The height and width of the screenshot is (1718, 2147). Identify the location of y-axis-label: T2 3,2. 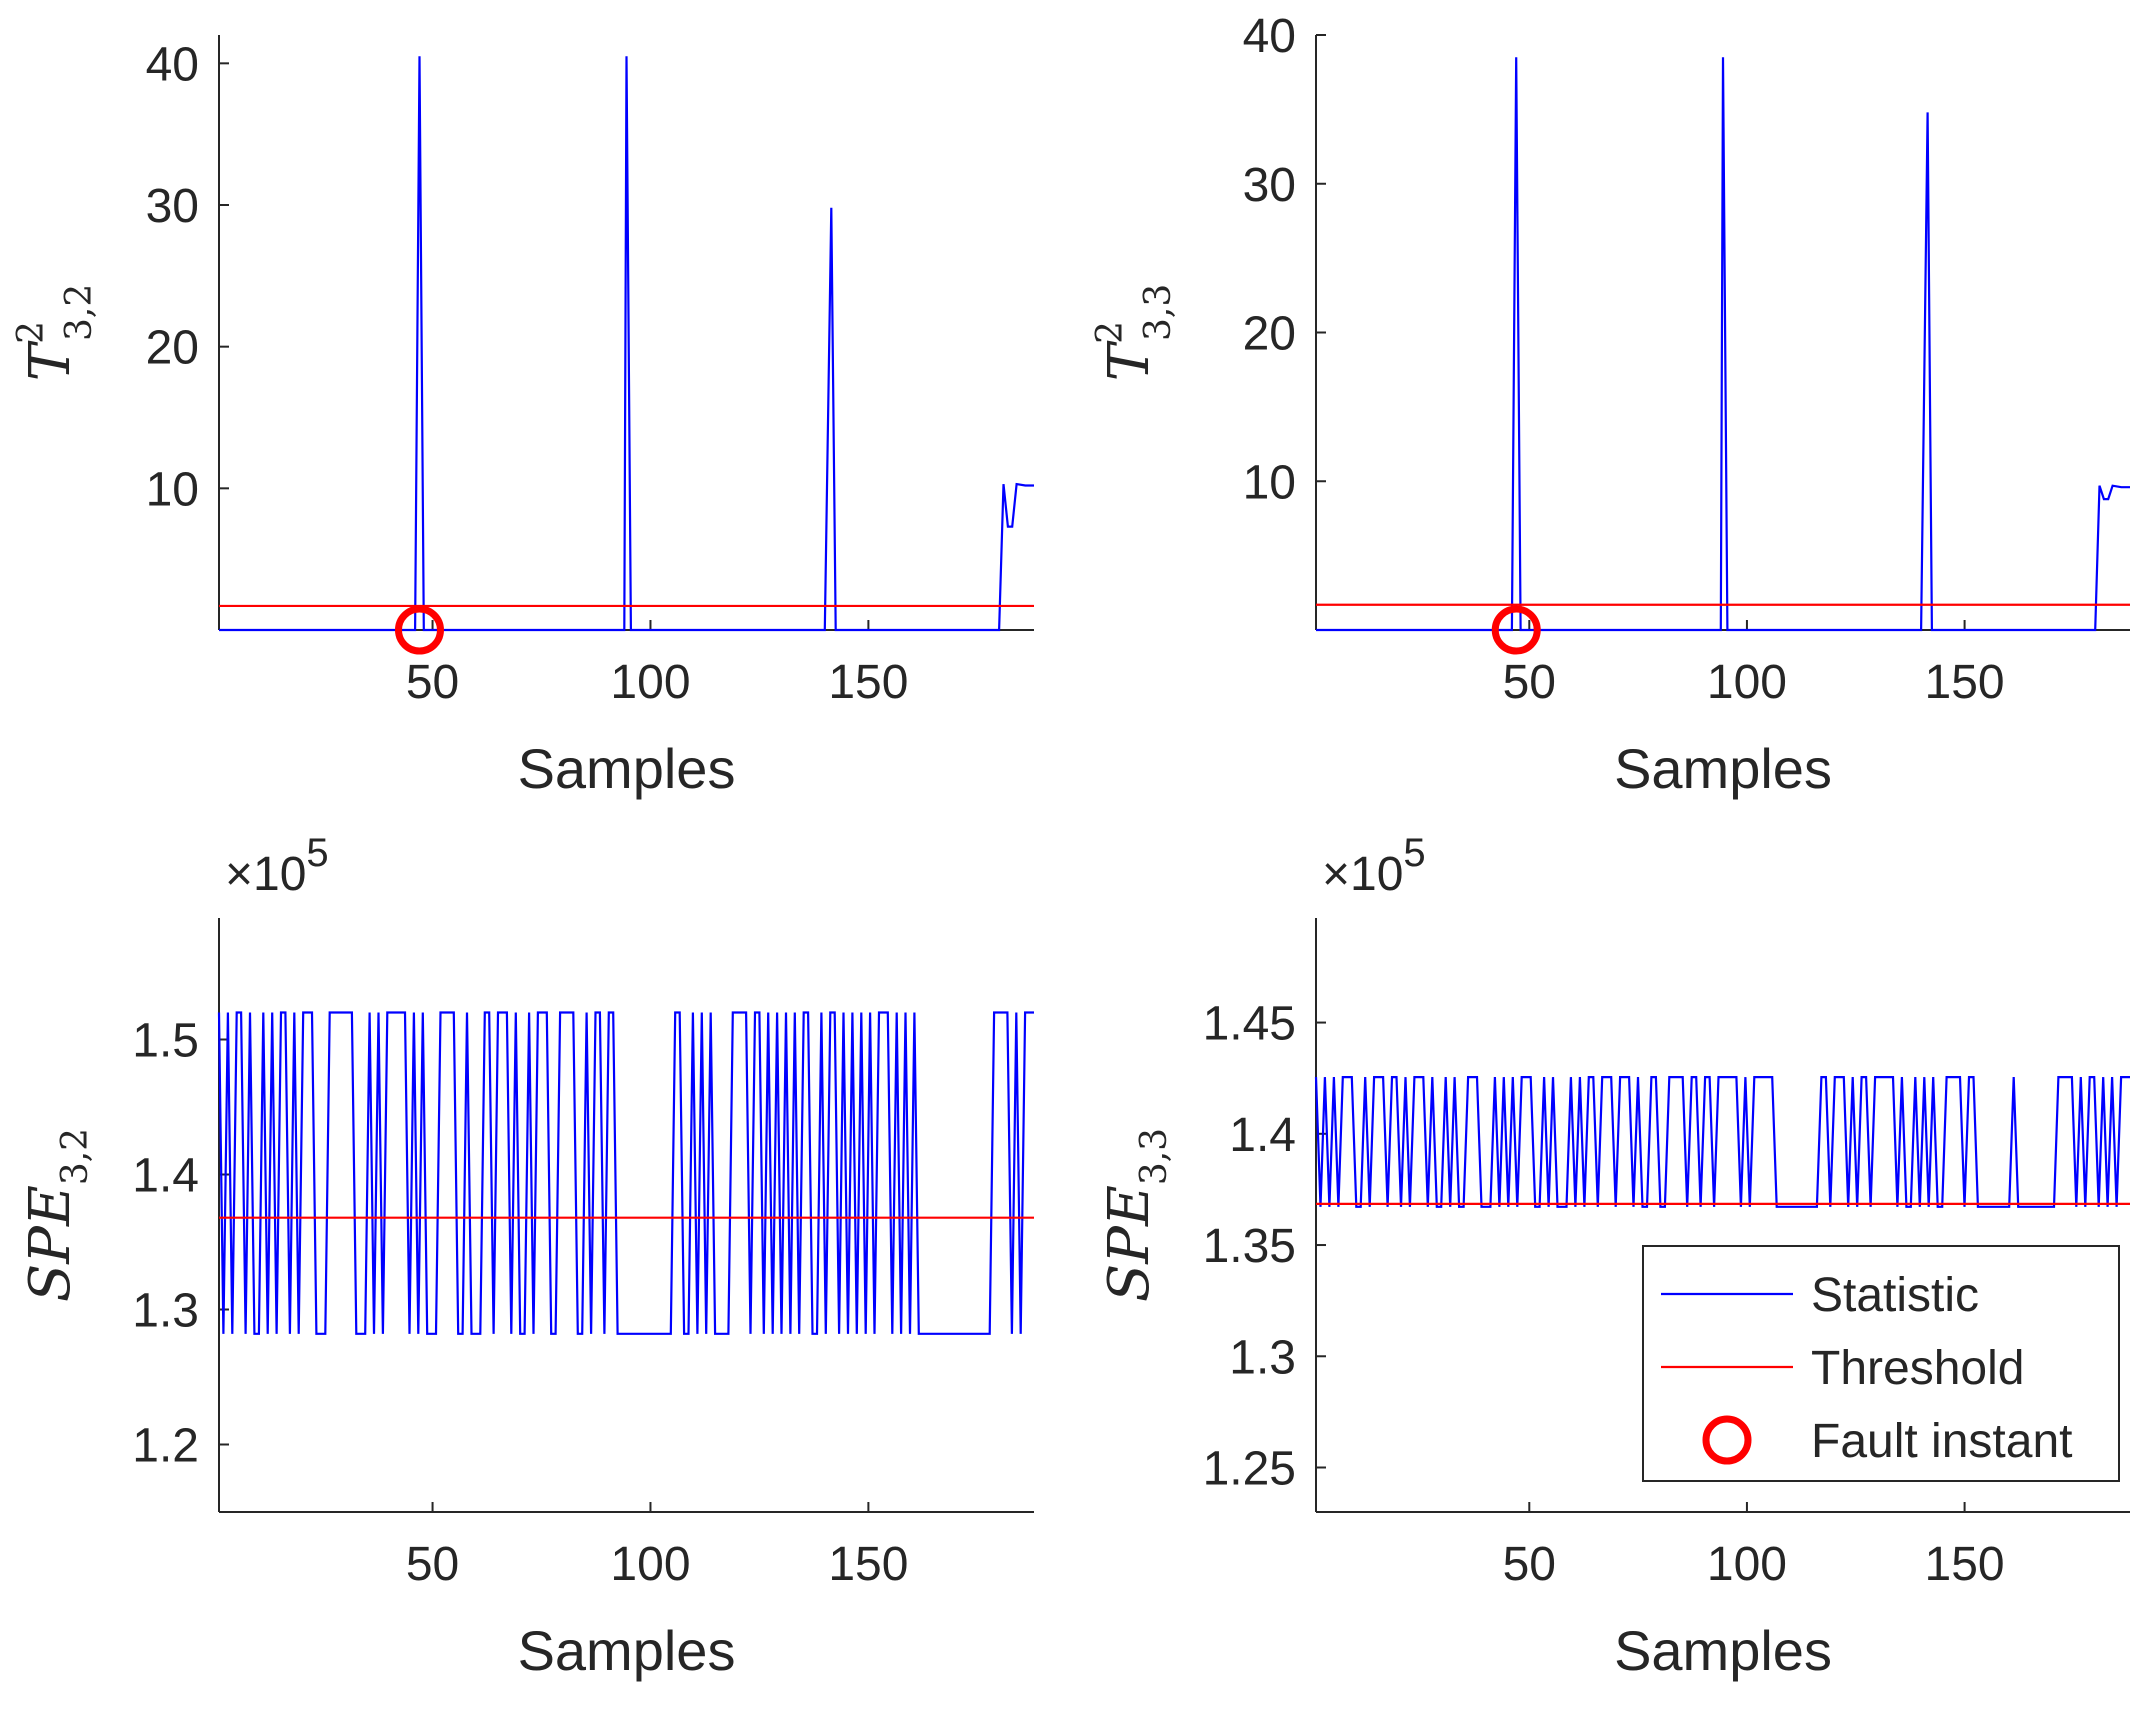
(55, 333).